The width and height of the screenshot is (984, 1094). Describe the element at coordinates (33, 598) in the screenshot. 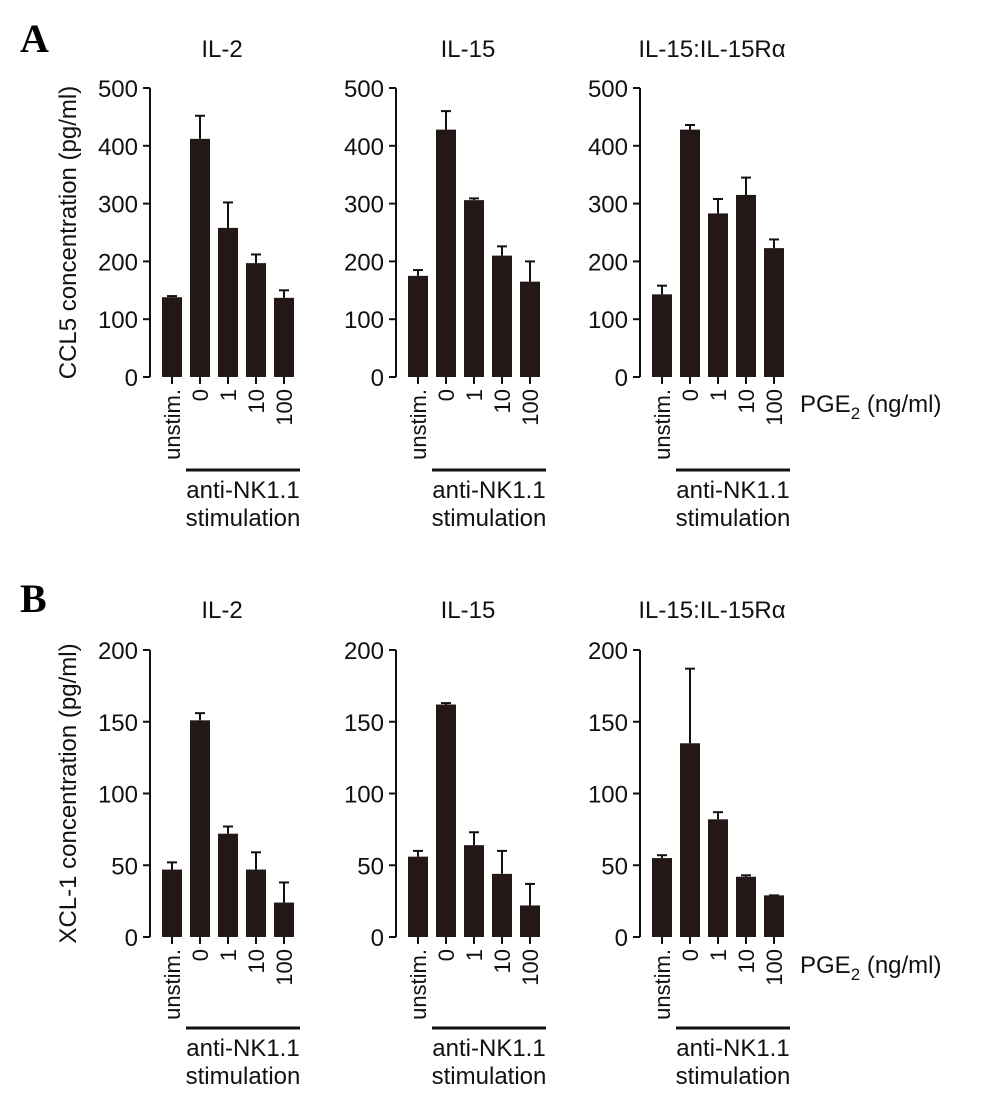

I see `panel-letter: B` at that location.